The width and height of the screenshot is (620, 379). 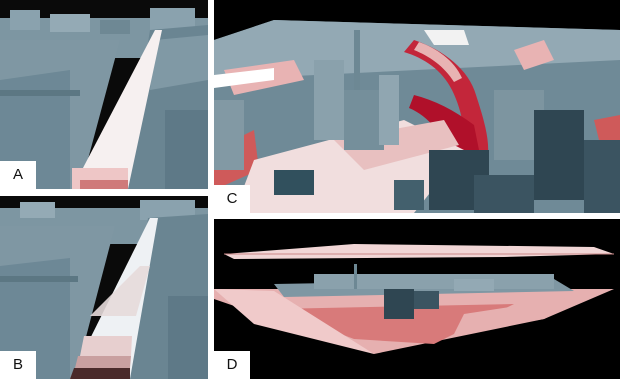 What do you see at coordinates (18, 175) in the screenshot?
I see `panel-a-label: A` at bounding box center [18, 175].